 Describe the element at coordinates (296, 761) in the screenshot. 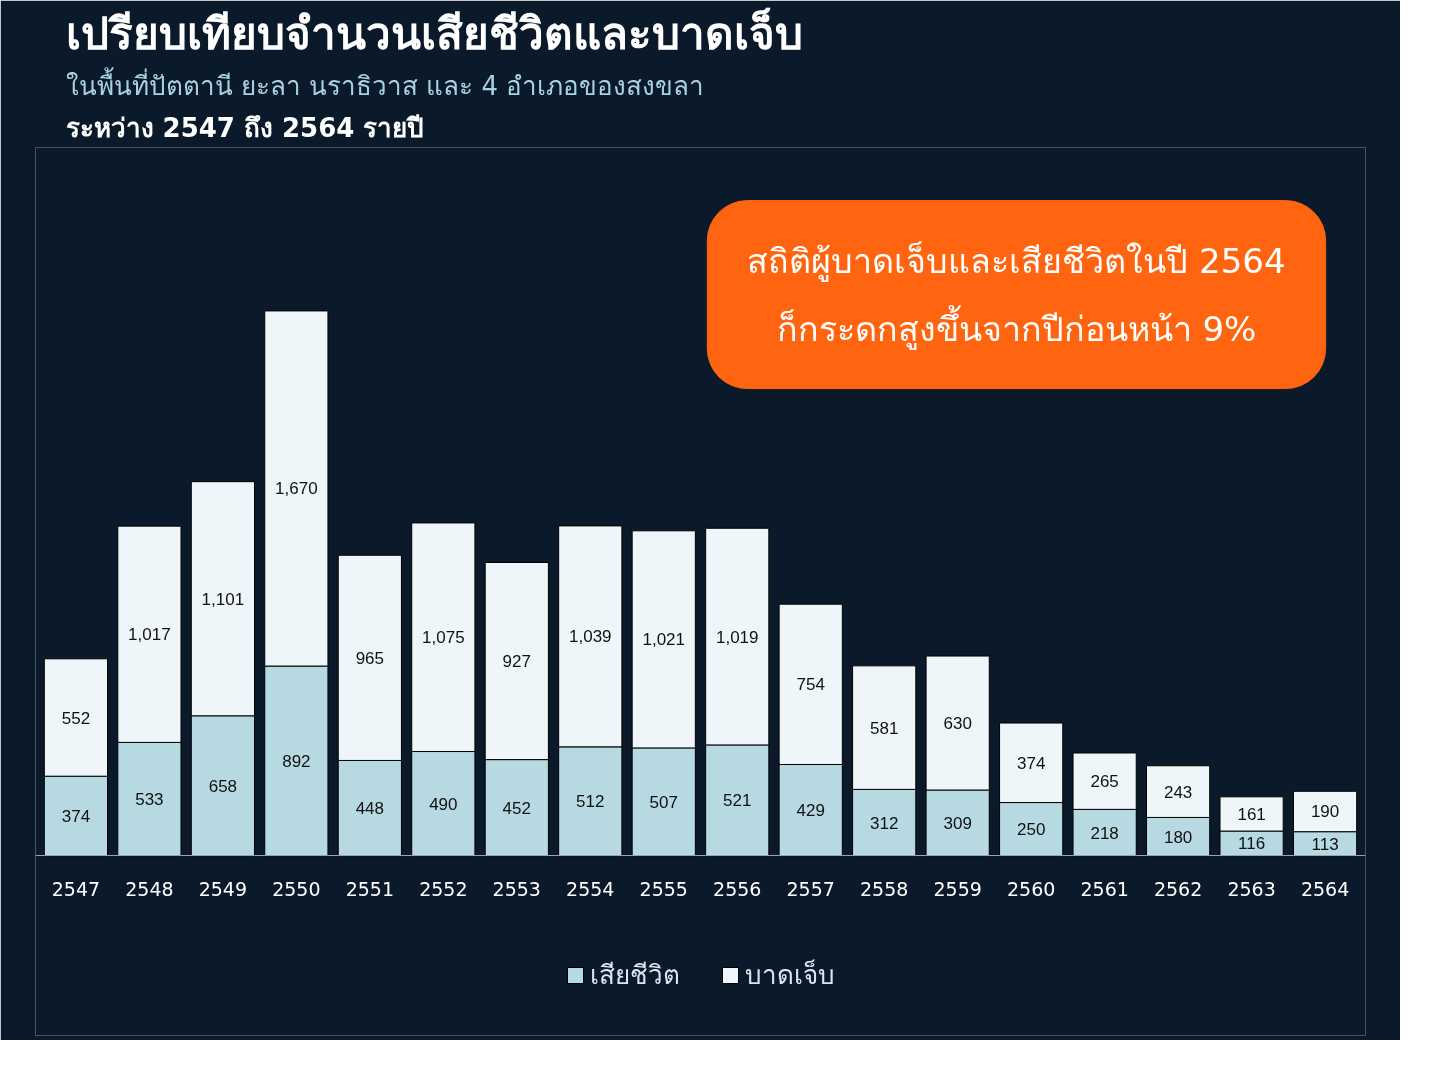

I see `data-label: 892` at that location.